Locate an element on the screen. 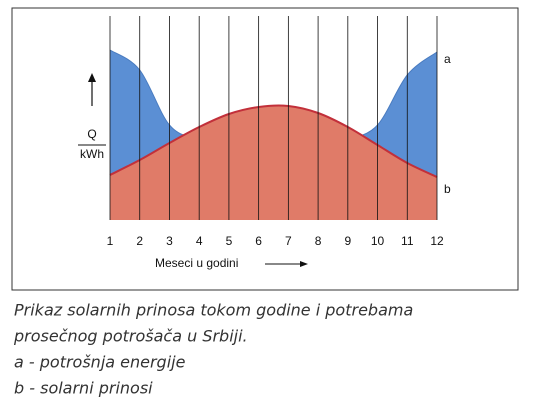 Image resolution: width=550 pixels, height=405 pixels. x-tick-label: 12 is located at coordinates (437, 241).